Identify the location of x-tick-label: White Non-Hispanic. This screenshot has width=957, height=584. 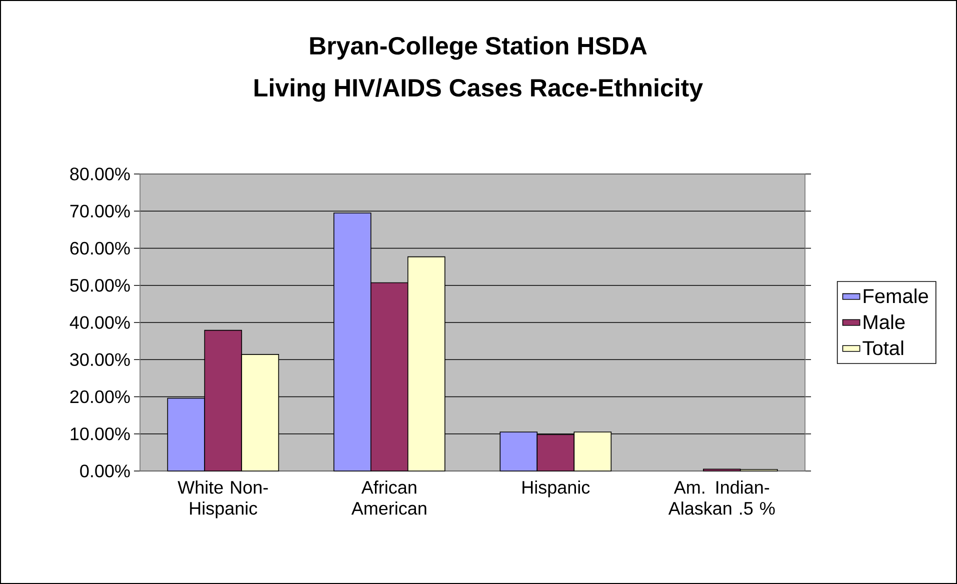
(223, 499).